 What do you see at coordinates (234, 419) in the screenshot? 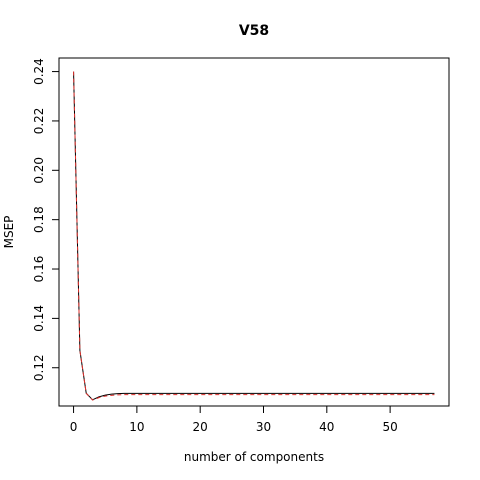
I see `x-axis: 0 10 20 30 40 50` at bounding box center [234, 419].